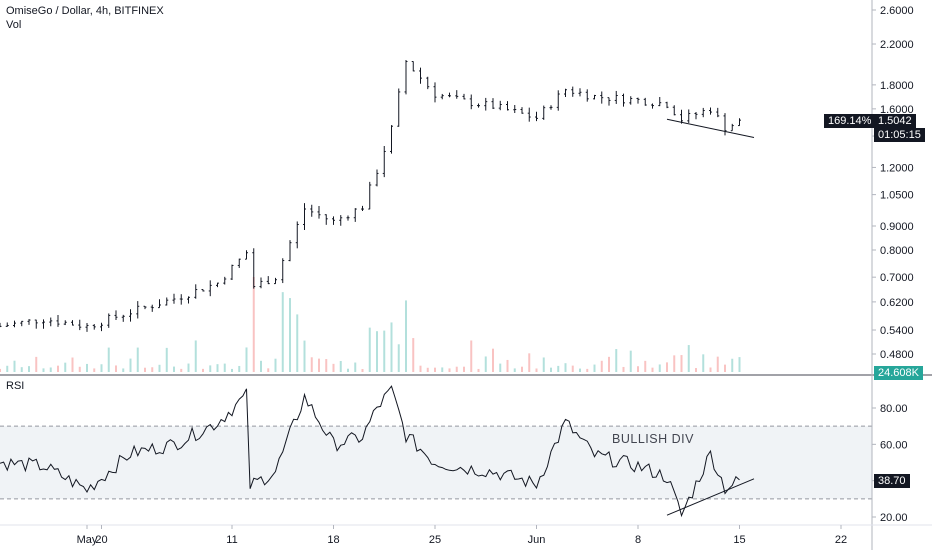 Image resolution: width=932 pixels, height=555 pixels. Describe the element at coordinates (14, 25) in the screenshot. I see `volume-legend: Vol` at that location.